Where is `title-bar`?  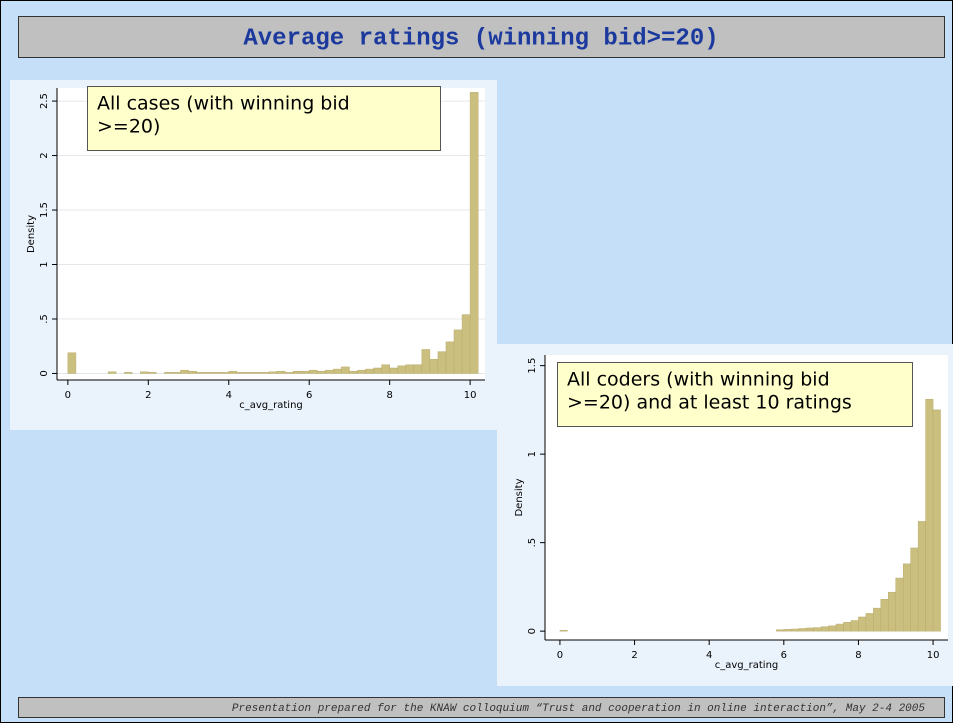
title-bar is located at coordinates (481, 37).